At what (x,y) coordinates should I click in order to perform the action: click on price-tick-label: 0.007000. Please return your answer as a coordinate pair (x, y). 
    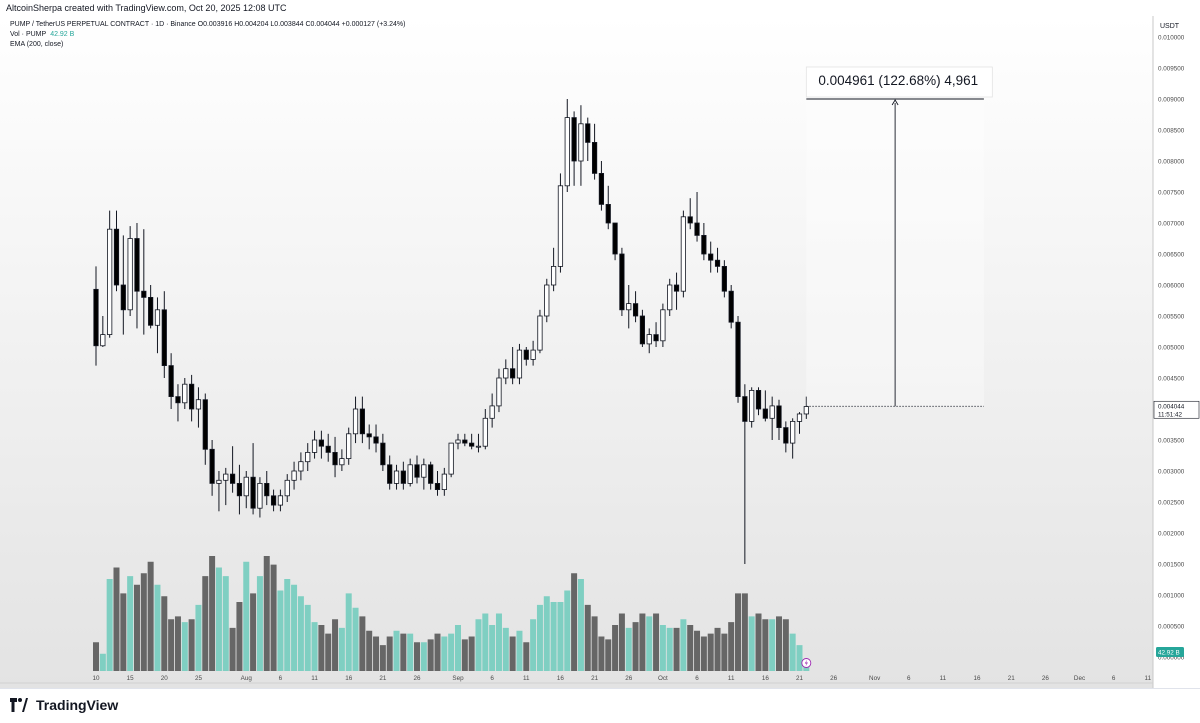
    Looking at the image, I should click on (1171, 224).